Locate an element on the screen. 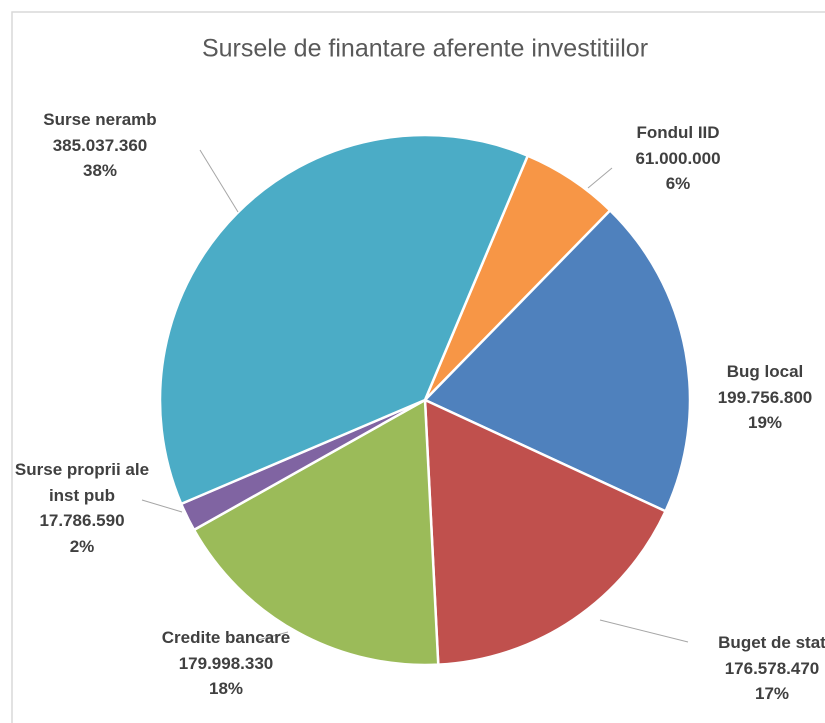 The image size is (825, 723). percent-label: 18% is located at coordinates (226, 688).